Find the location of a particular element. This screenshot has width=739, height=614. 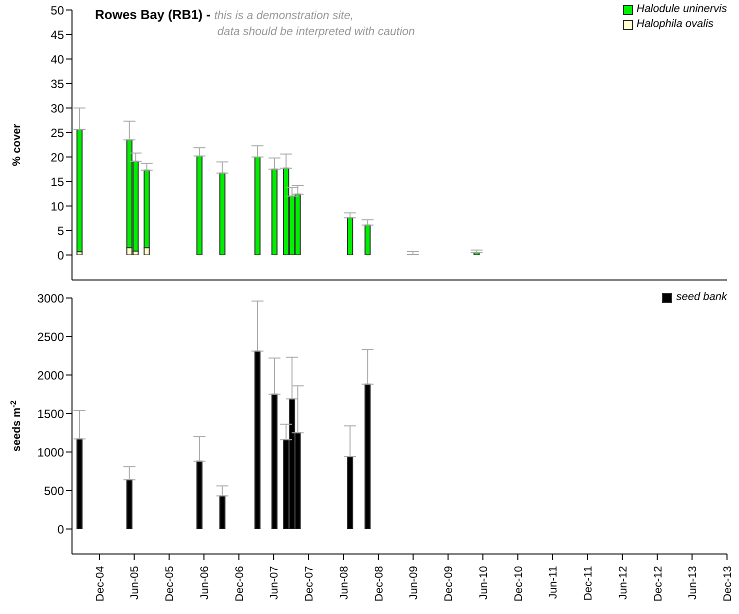

x-tick-label: Jun-05 is located at coordinates (135, 583).